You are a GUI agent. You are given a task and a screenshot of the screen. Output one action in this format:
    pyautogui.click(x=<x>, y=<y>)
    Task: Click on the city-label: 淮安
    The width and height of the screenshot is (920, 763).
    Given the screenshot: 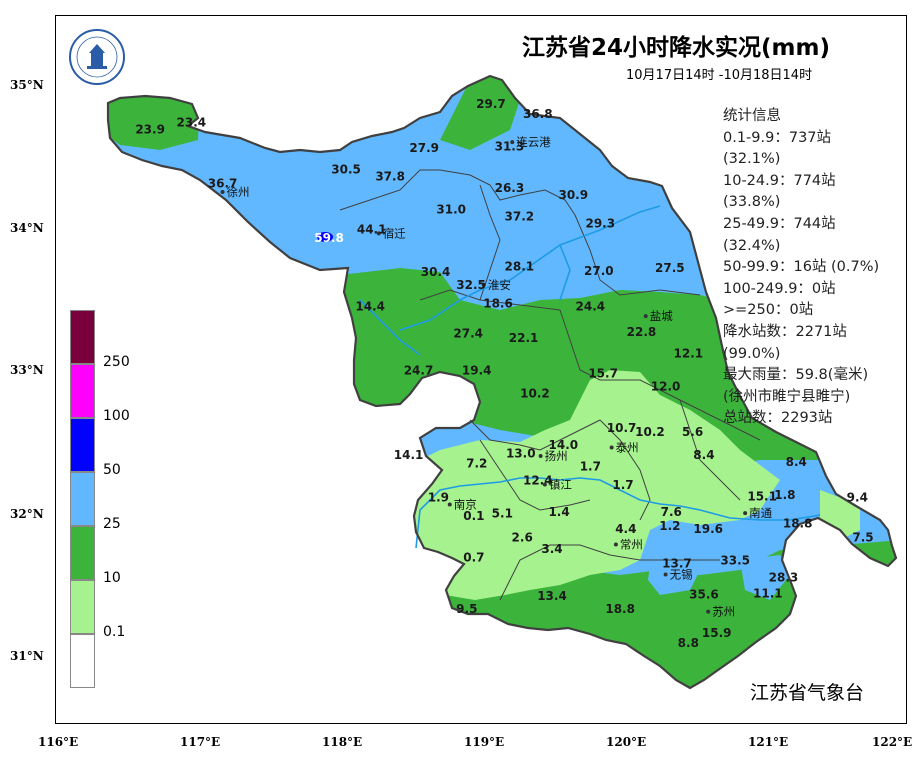 What is the action you would take?
    pyautogui.click(x=499, y=285)
    